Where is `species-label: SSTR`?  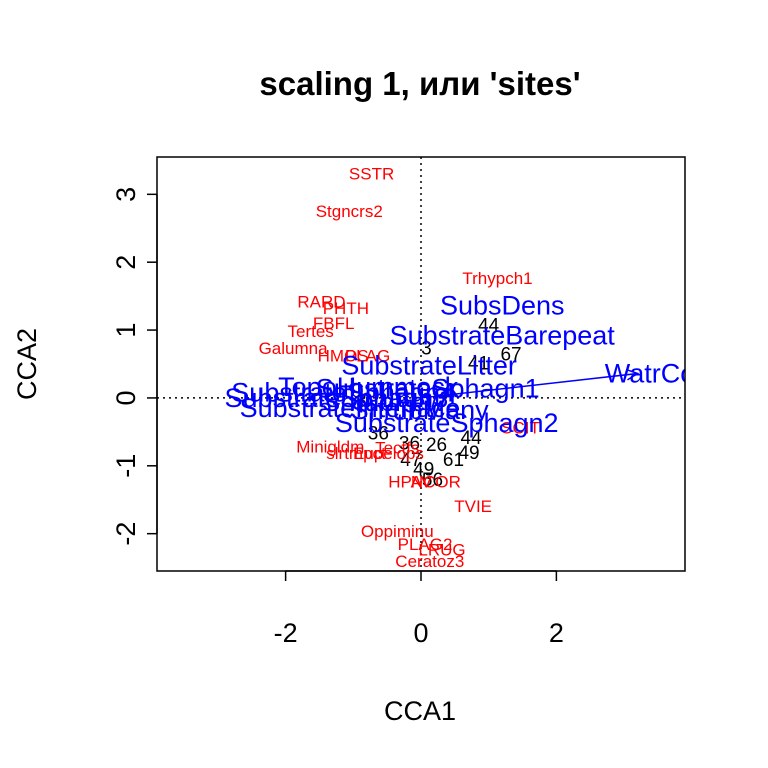
species-label: SSTR is located at coordinates (371, 173).